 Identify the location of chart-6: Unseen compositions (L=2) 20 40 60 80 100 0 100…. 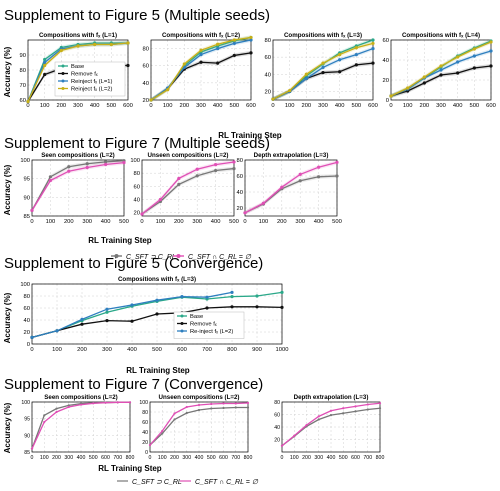
(184, 188).